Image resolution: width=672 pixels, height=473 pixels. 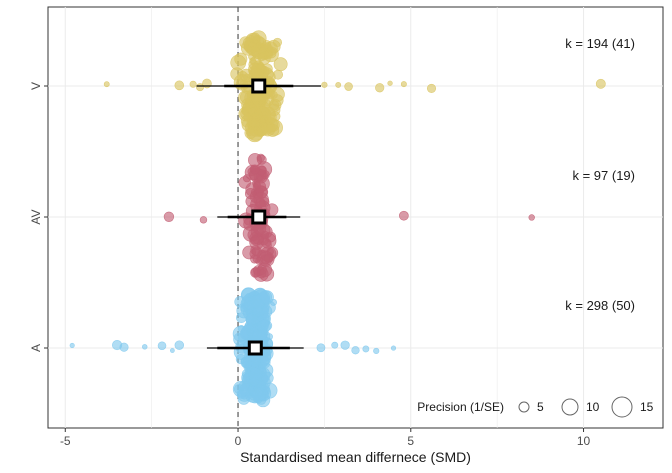 I want to click on legend-size-label: 10, so click(x=593, y=407).